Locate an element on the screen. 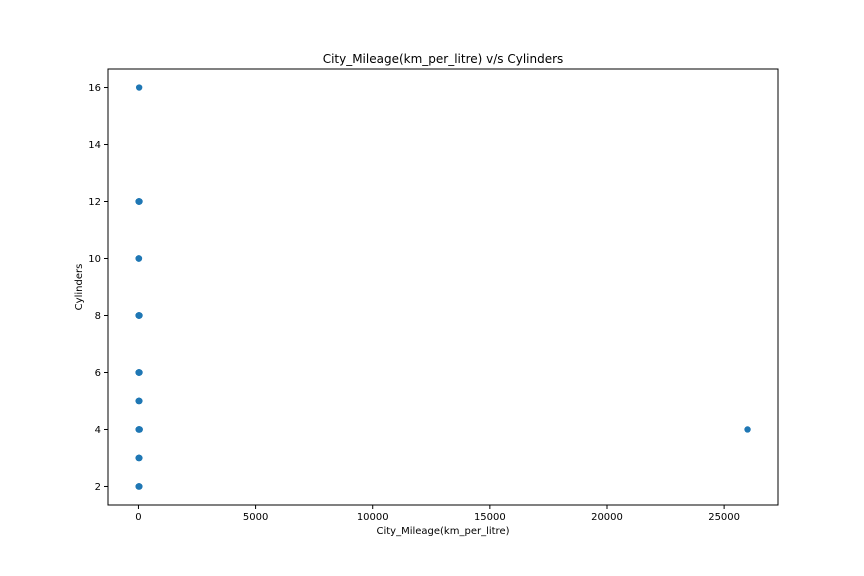 The width and height of the screenshot is (864, 576). y-tick-label: 4 is located at coordinates (98, 430).